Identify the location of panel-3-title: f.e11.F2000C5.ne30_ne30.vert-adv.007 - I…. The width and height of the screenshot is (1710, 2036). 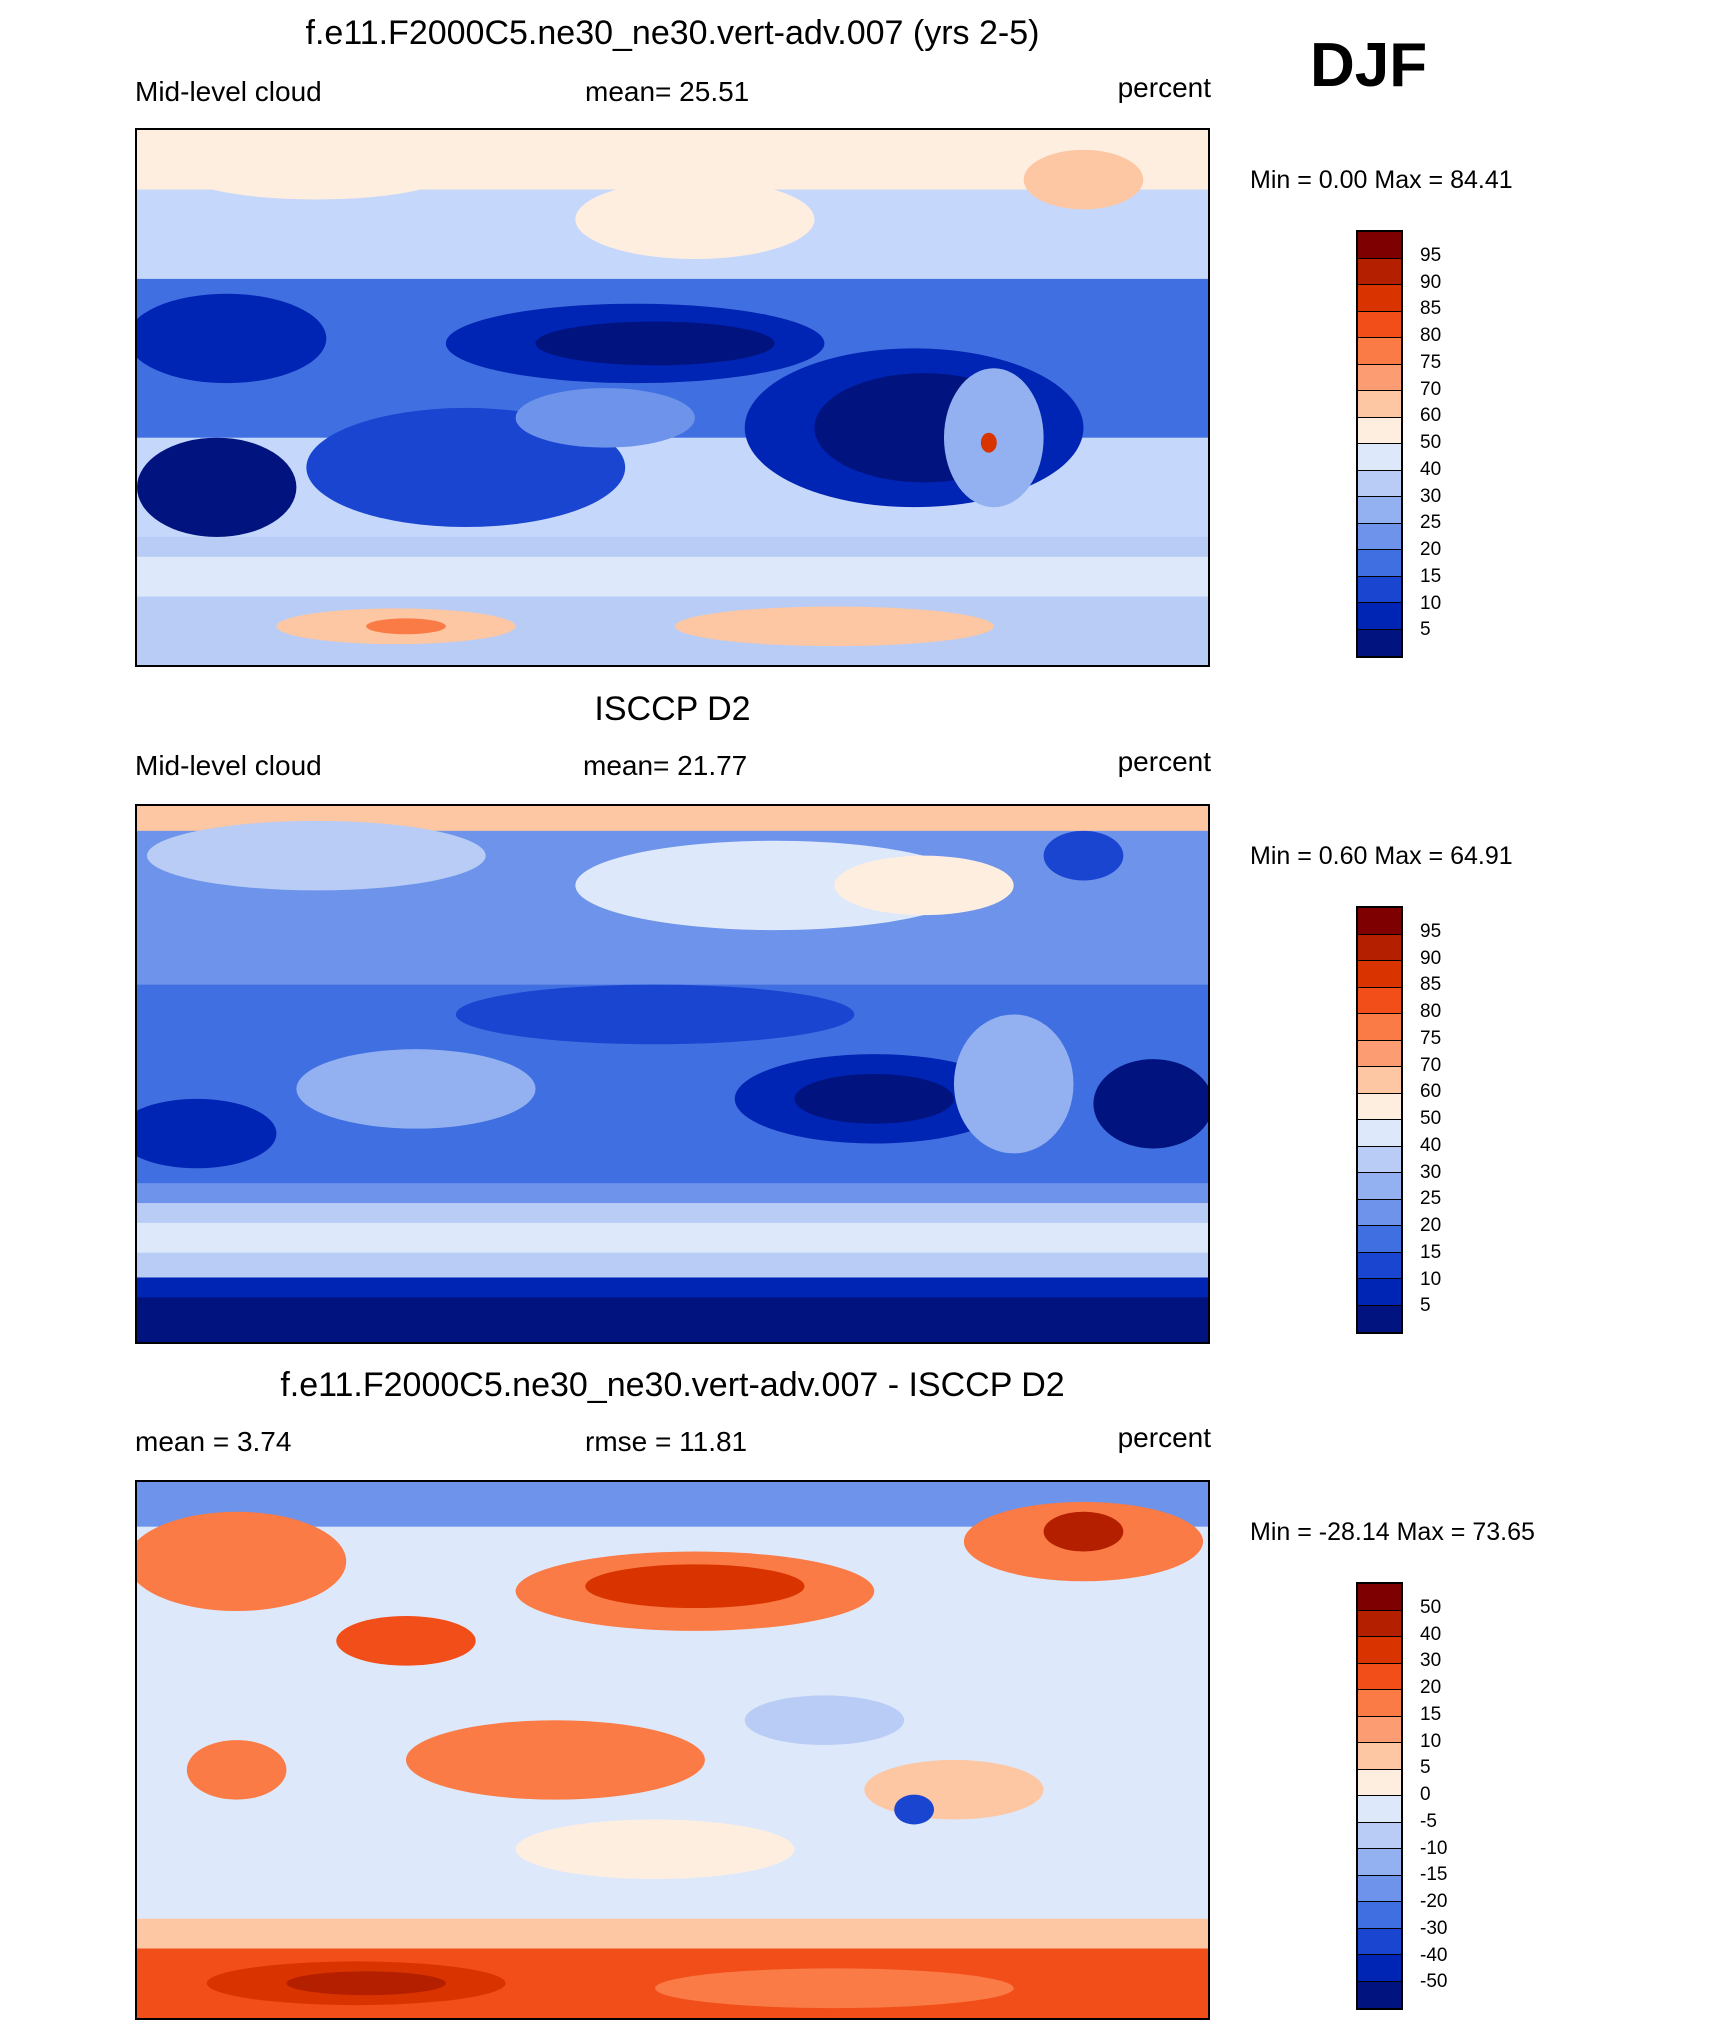
(672, 1385).